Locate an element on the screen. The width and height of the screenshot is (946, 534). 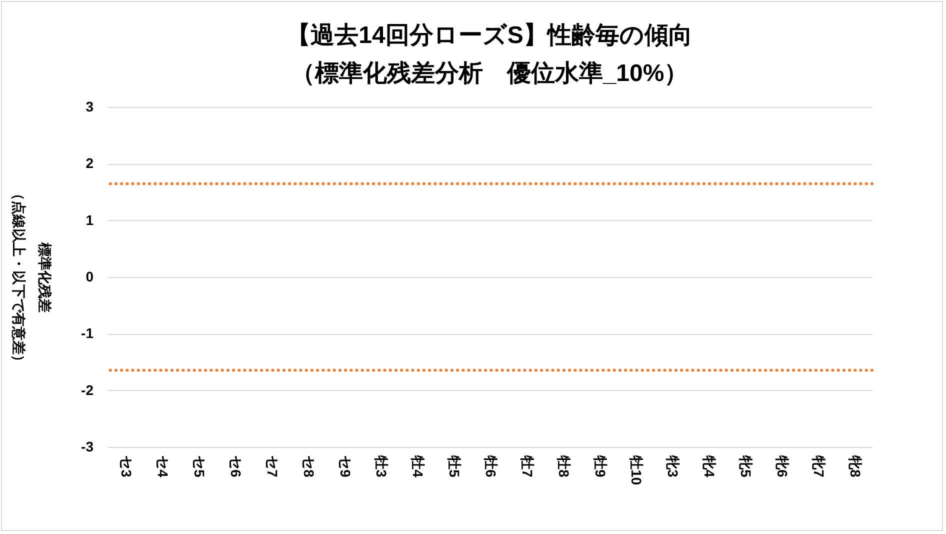
x-tick-label: 牡9 is located at coordinates (600, 466).